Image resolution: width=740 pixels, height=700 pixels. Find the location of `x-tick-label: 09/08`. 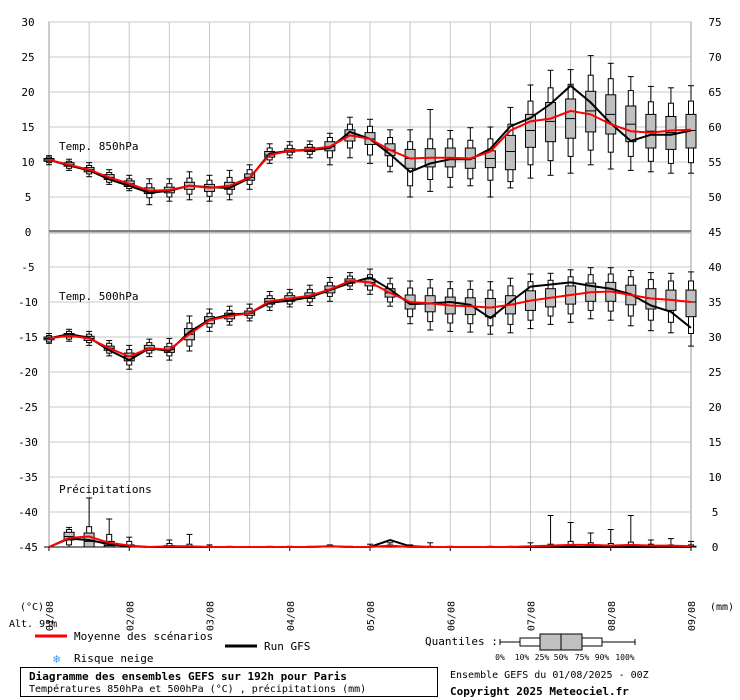

x-tick-label: 09/08 is located at coordinates (692, 616).